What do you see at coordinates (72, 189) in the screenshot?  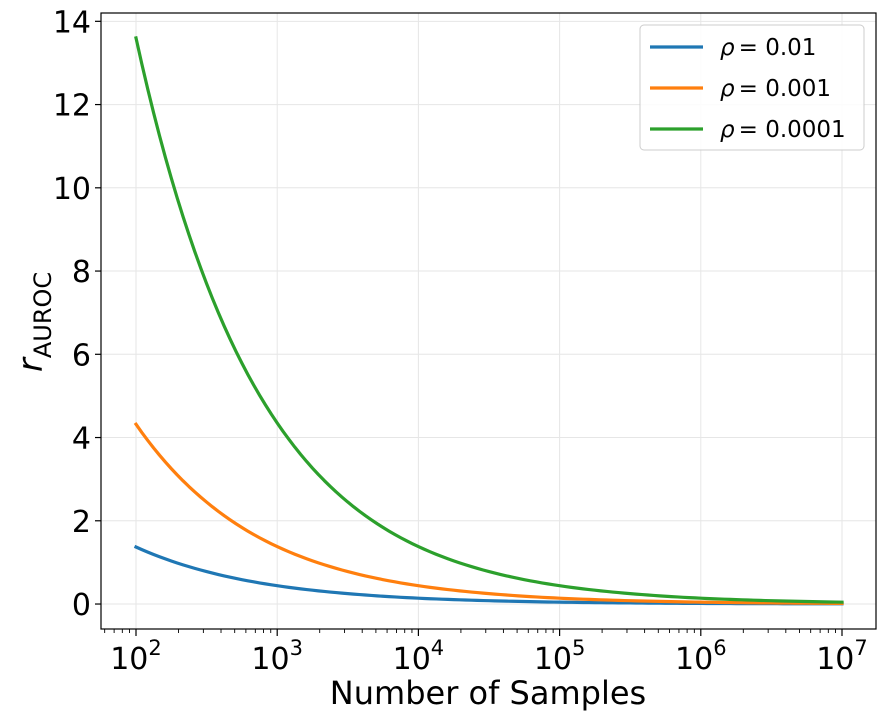 I see `y-tick-label: 10` at bounding box center [72, 189].